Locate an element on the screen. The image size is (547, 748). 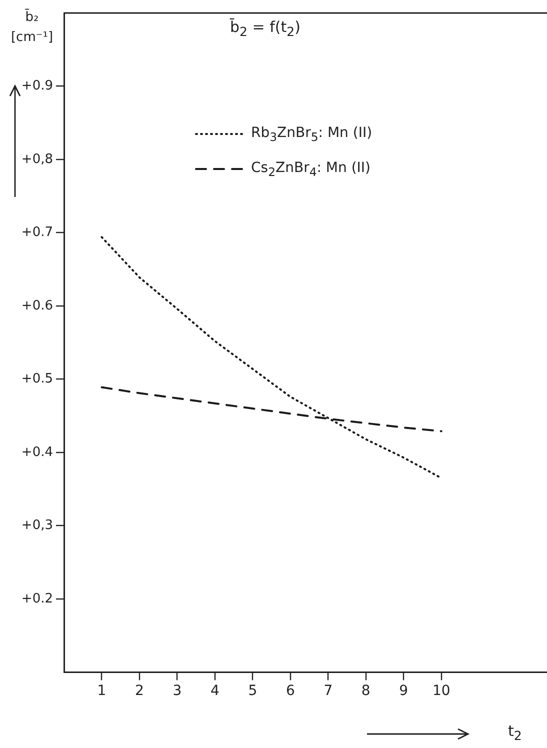
legend-label: Cs$_{2}$ZnBr$_{4}$: Mn (II) is located at coordinates (311, 169).